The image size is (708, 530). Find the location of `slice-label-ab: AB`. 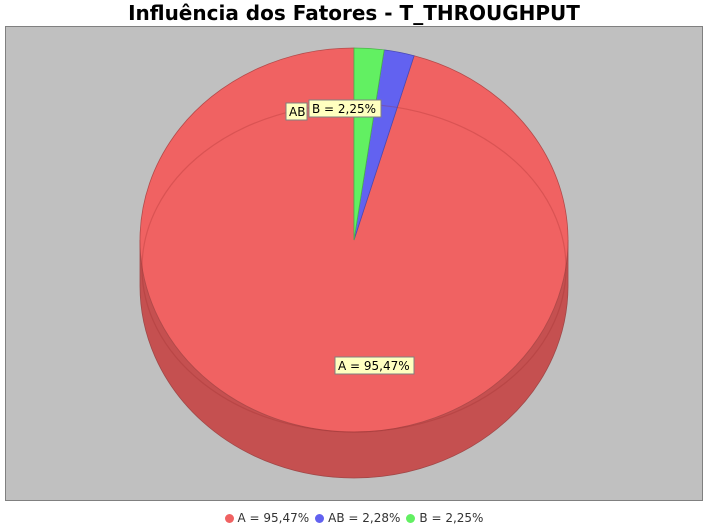

slice-label-ab: AB is located at coordinates (296, 111).